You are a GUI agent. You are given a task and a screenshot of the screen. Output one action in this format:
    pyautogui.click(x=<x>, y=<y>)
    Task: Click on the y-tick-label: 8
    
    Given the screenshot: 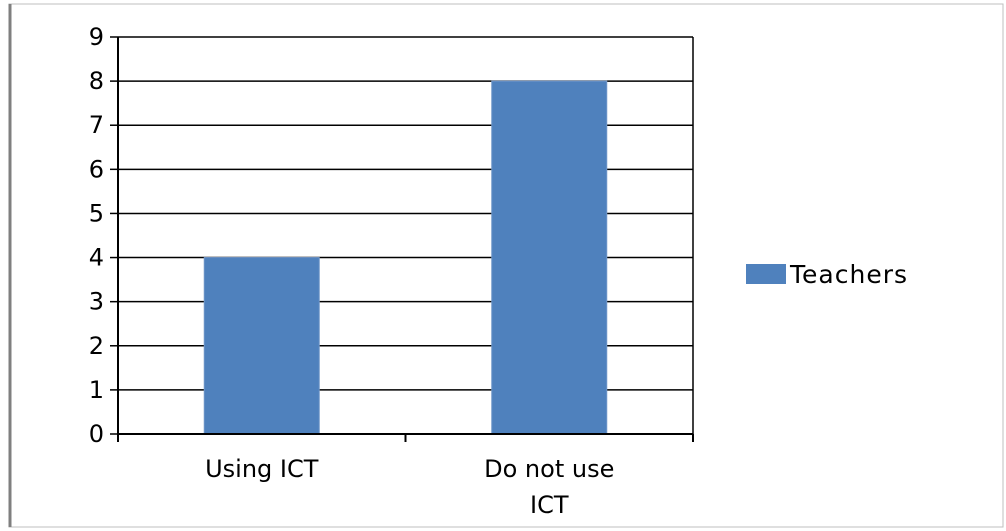 What is the action you would take?
    pyautogui.click(x=96, y=81)
    